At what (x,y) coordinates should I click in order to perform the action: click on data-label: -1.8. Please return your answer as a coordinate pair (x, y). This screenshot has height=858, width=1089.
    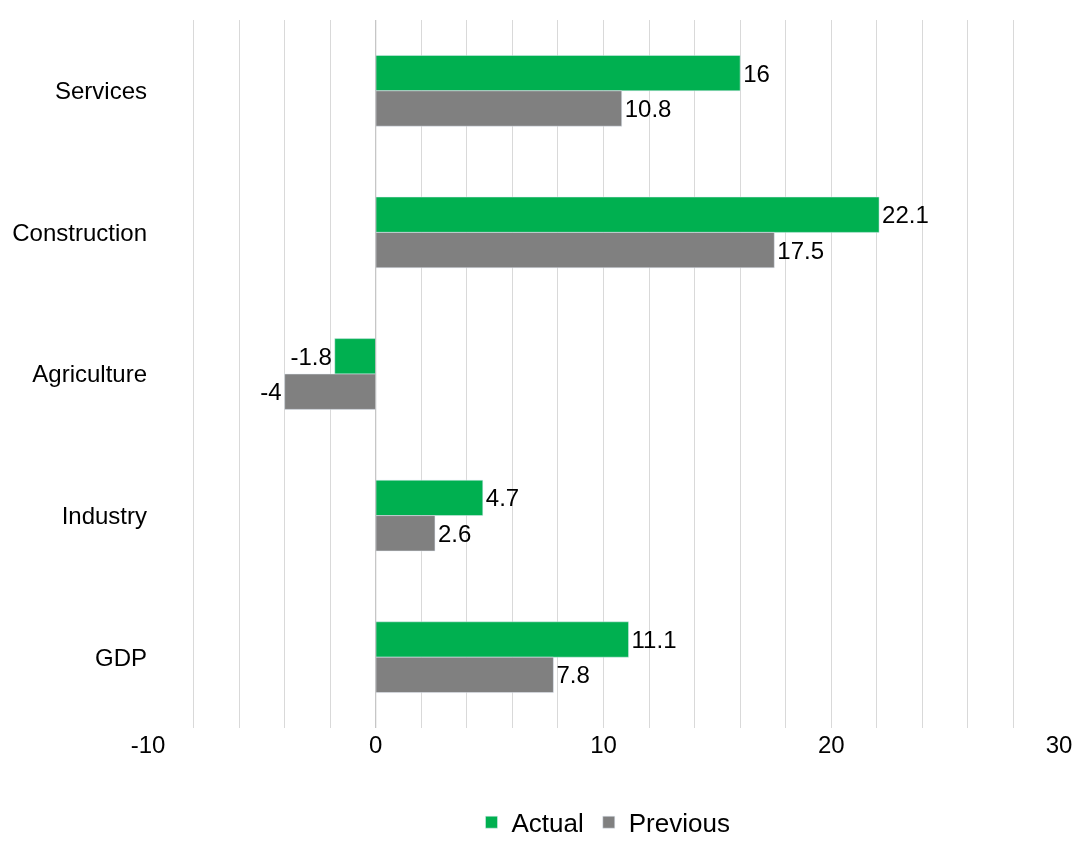
    Looking at the image, I should click on (311, 356).